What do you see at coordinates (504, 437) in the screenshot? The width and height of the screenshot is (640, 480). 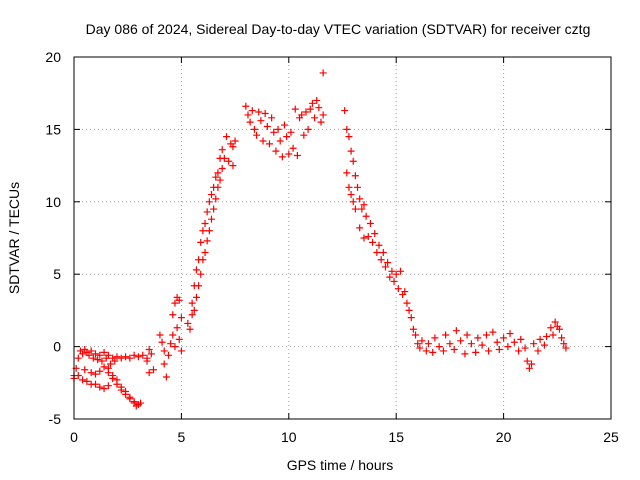 I see `x-tick-label: 20` at bounding box center [504, 437].